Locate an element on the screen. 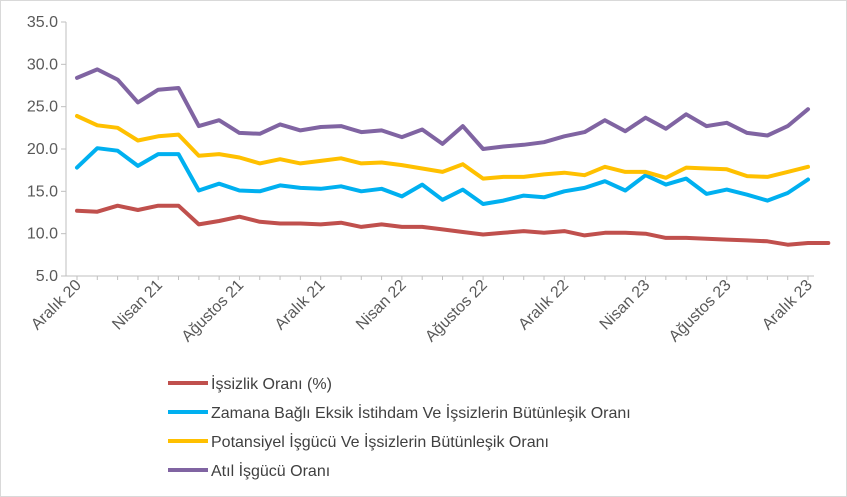 Image resolution: width=847 pixels, height=497 pixels. y-axis-ticks: 5.0 10.0 15.0 20.0 25.0 30.0 35.0 is located at coordinates (46, 149).